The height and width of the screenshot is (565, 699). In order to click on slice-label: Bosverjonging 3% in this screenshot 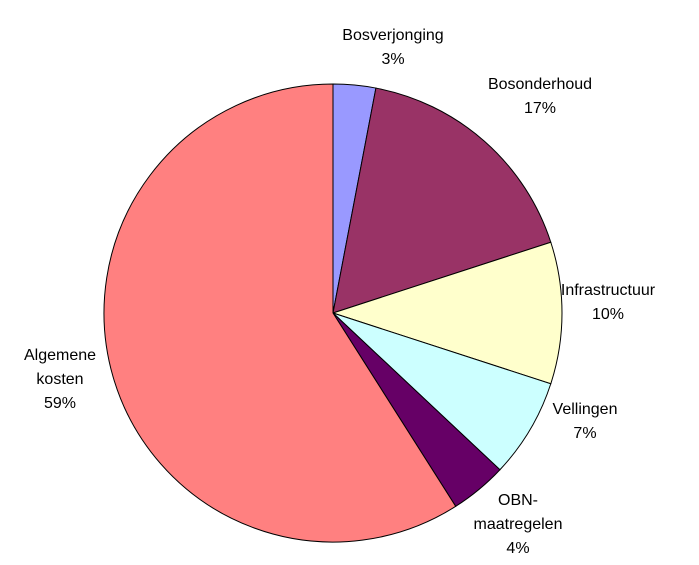, I will do `click(392, 48)`.